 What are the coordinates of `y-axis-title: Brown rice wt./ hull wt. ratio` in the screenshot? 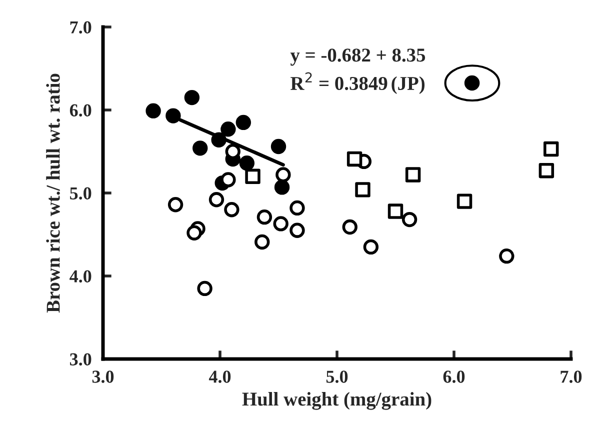 It's located at (53, 193).